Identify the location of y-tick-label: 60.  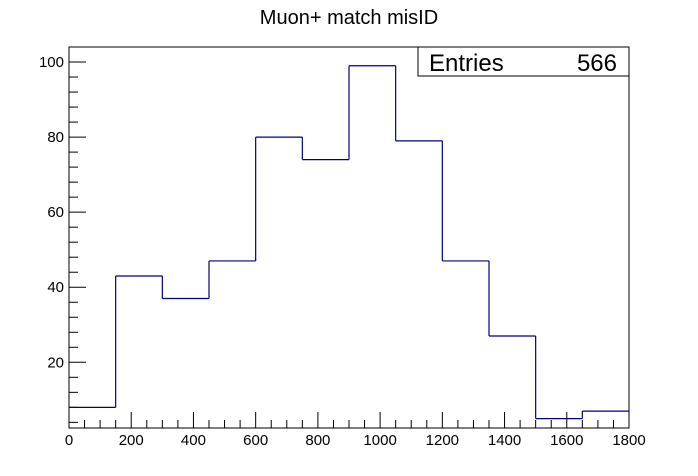
(55, 212).